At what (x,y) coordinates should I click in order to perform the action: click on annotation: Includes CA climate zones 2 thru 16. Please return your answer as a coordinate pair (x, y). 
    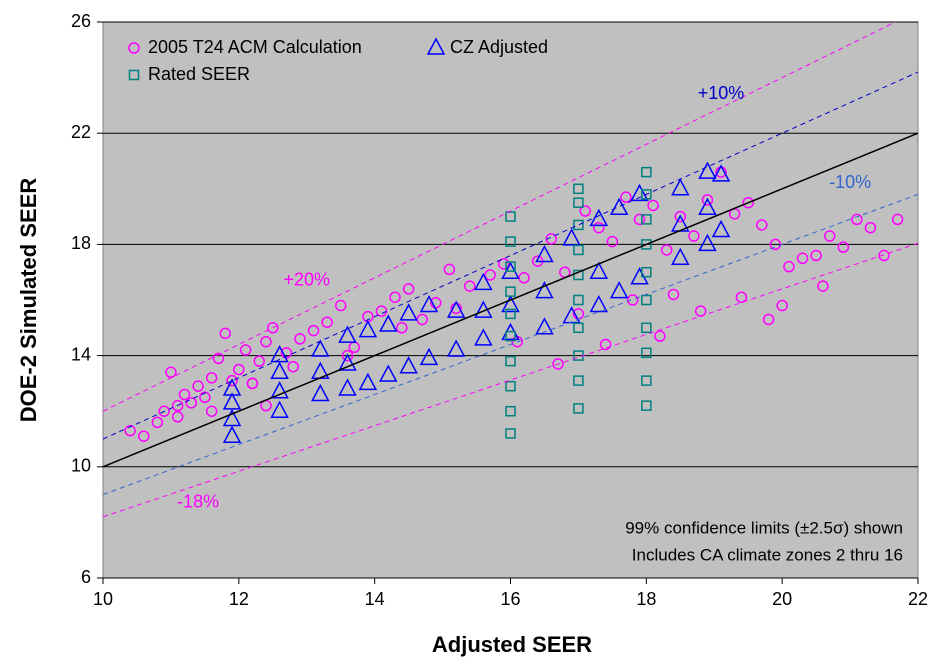
    Looking at the image, I should click on (767, 554).